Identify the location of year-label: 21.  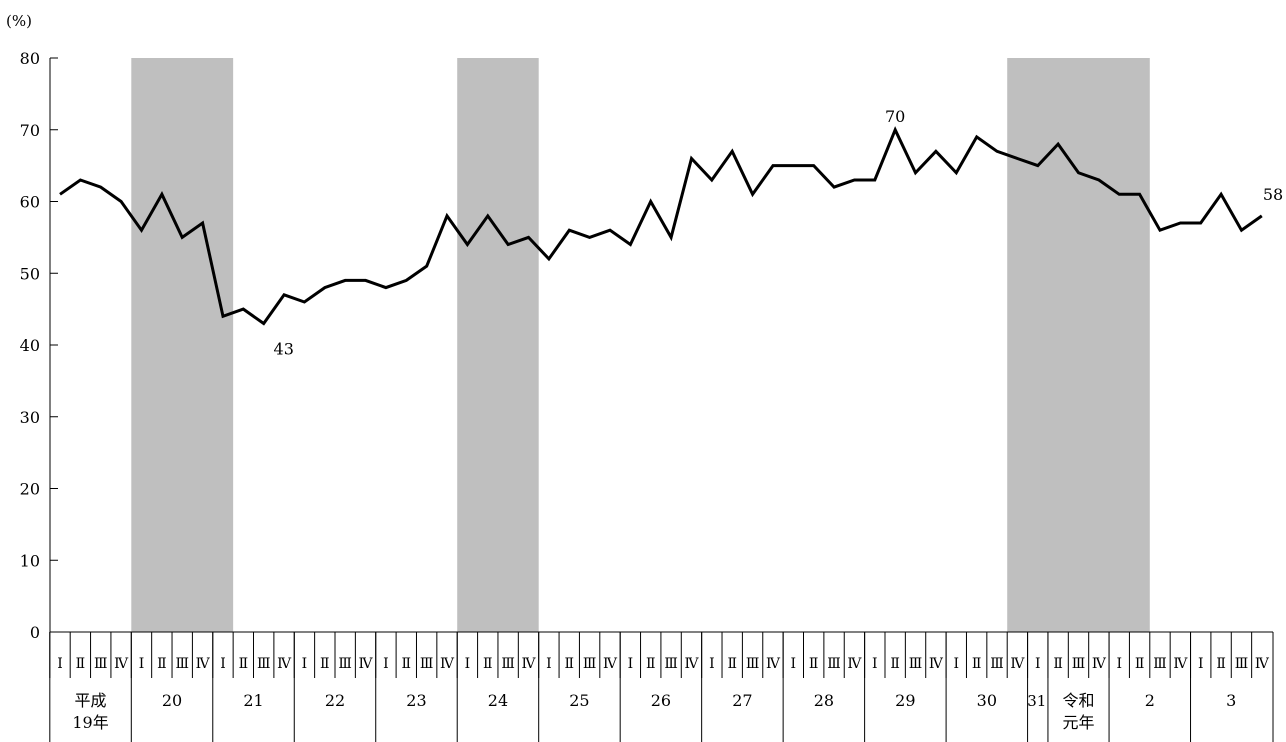
(253, 700).